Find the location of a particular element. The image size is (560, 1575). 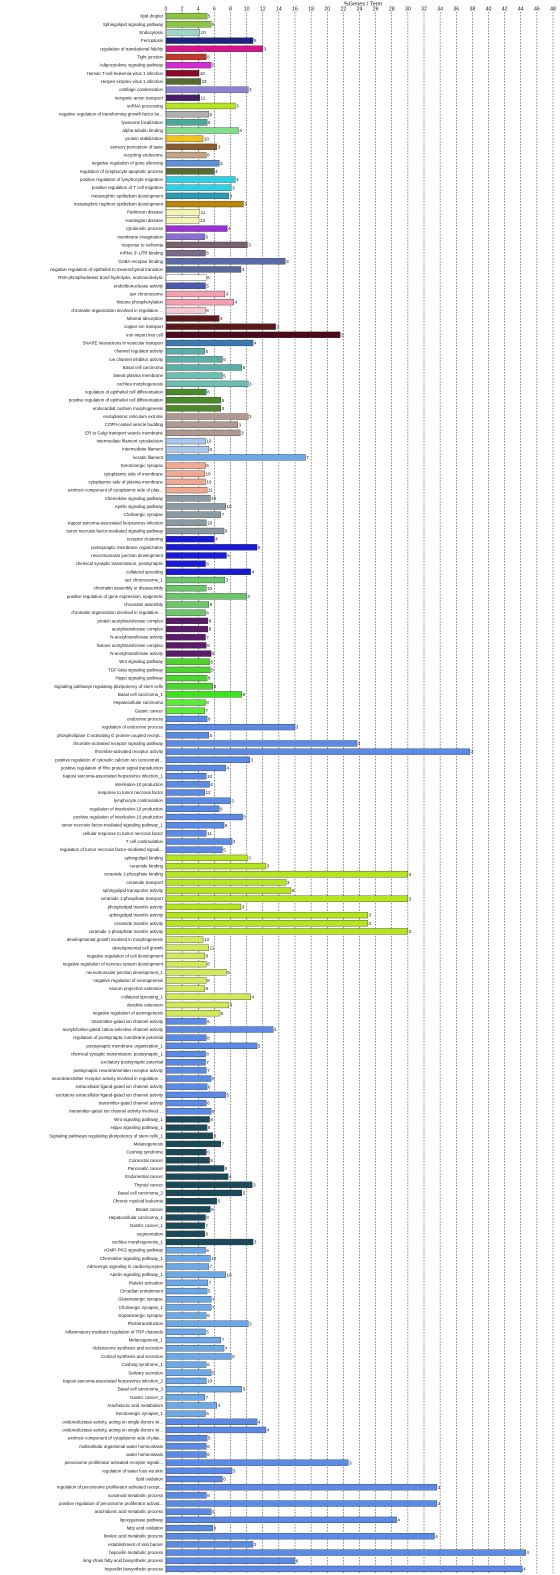

category-label: segmentation is located at coordinates (150, 1233).